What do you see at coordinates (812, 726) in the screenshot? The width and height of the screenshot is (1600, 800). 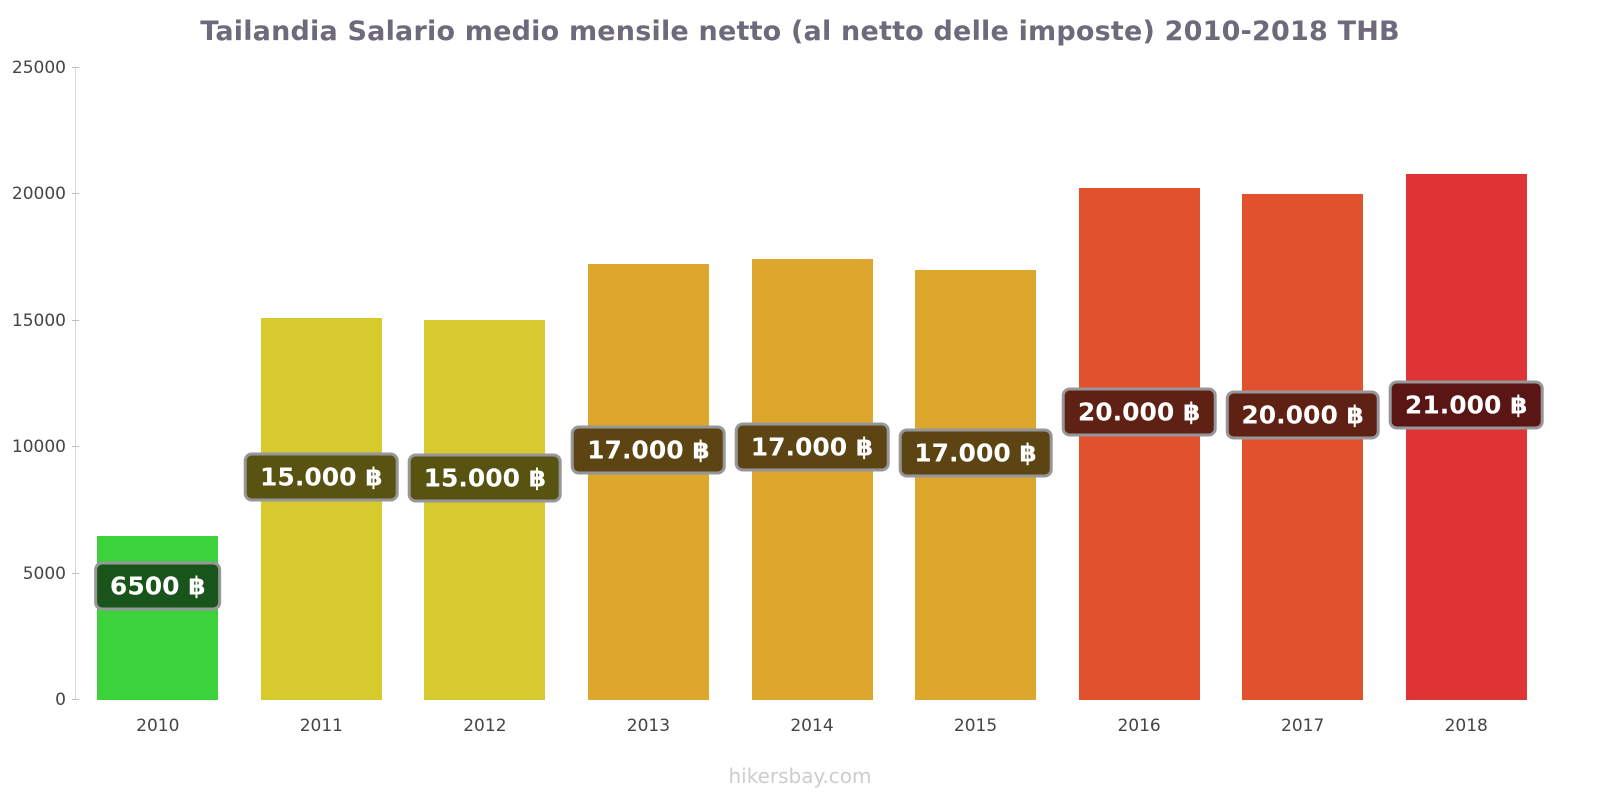 I see `x-axis-label: 2014` at bounding box center [812, 726].